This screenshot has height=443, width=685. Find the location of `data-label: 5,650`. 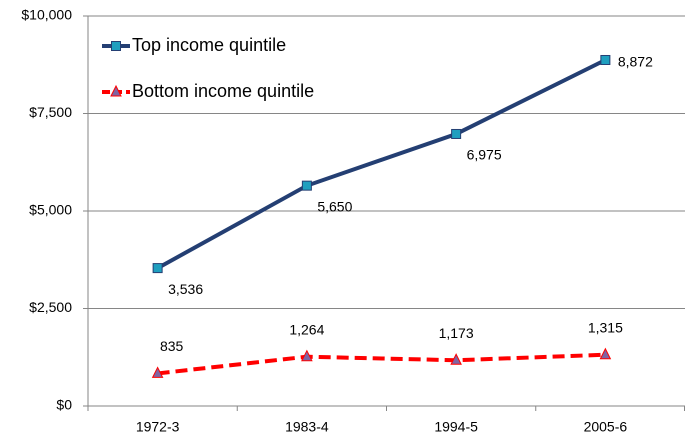

data-label: 5,650 is located at coordinates (334, 206).